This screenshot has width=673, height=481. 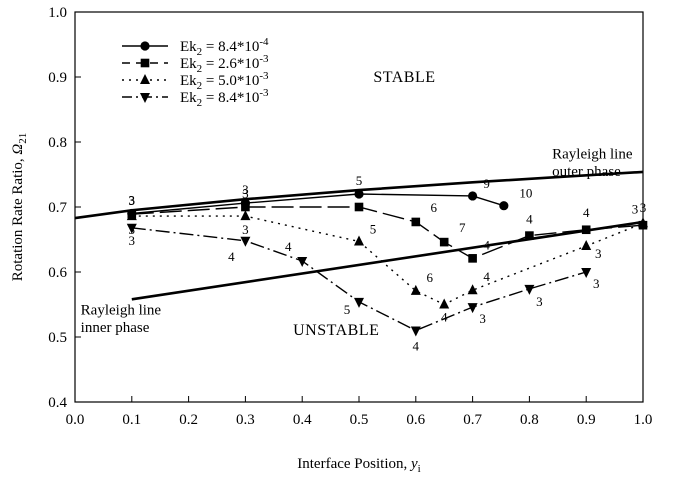 I want to click on series-2-label-4: 4, so click(x=444, y=317).